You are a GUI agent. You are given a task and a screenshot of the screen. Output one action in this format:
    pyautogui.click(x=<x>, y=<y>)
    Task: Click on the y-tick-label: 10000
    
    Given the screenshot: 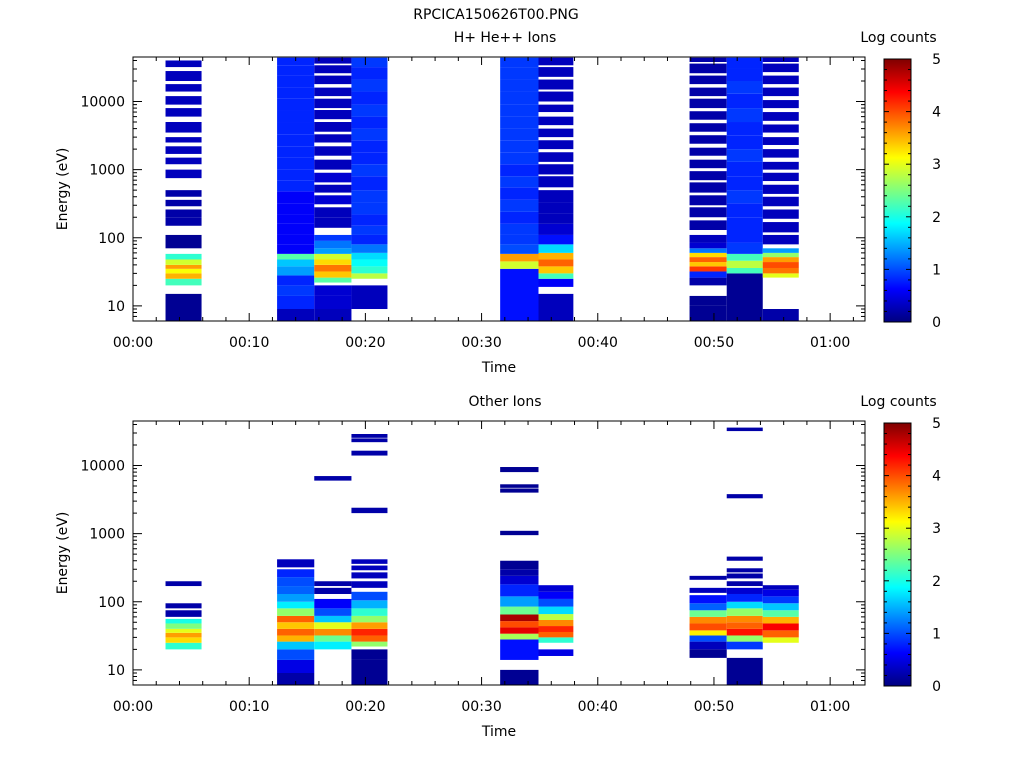 What is the action you would take?
    pyautogui.click(x=102, y=467)
    